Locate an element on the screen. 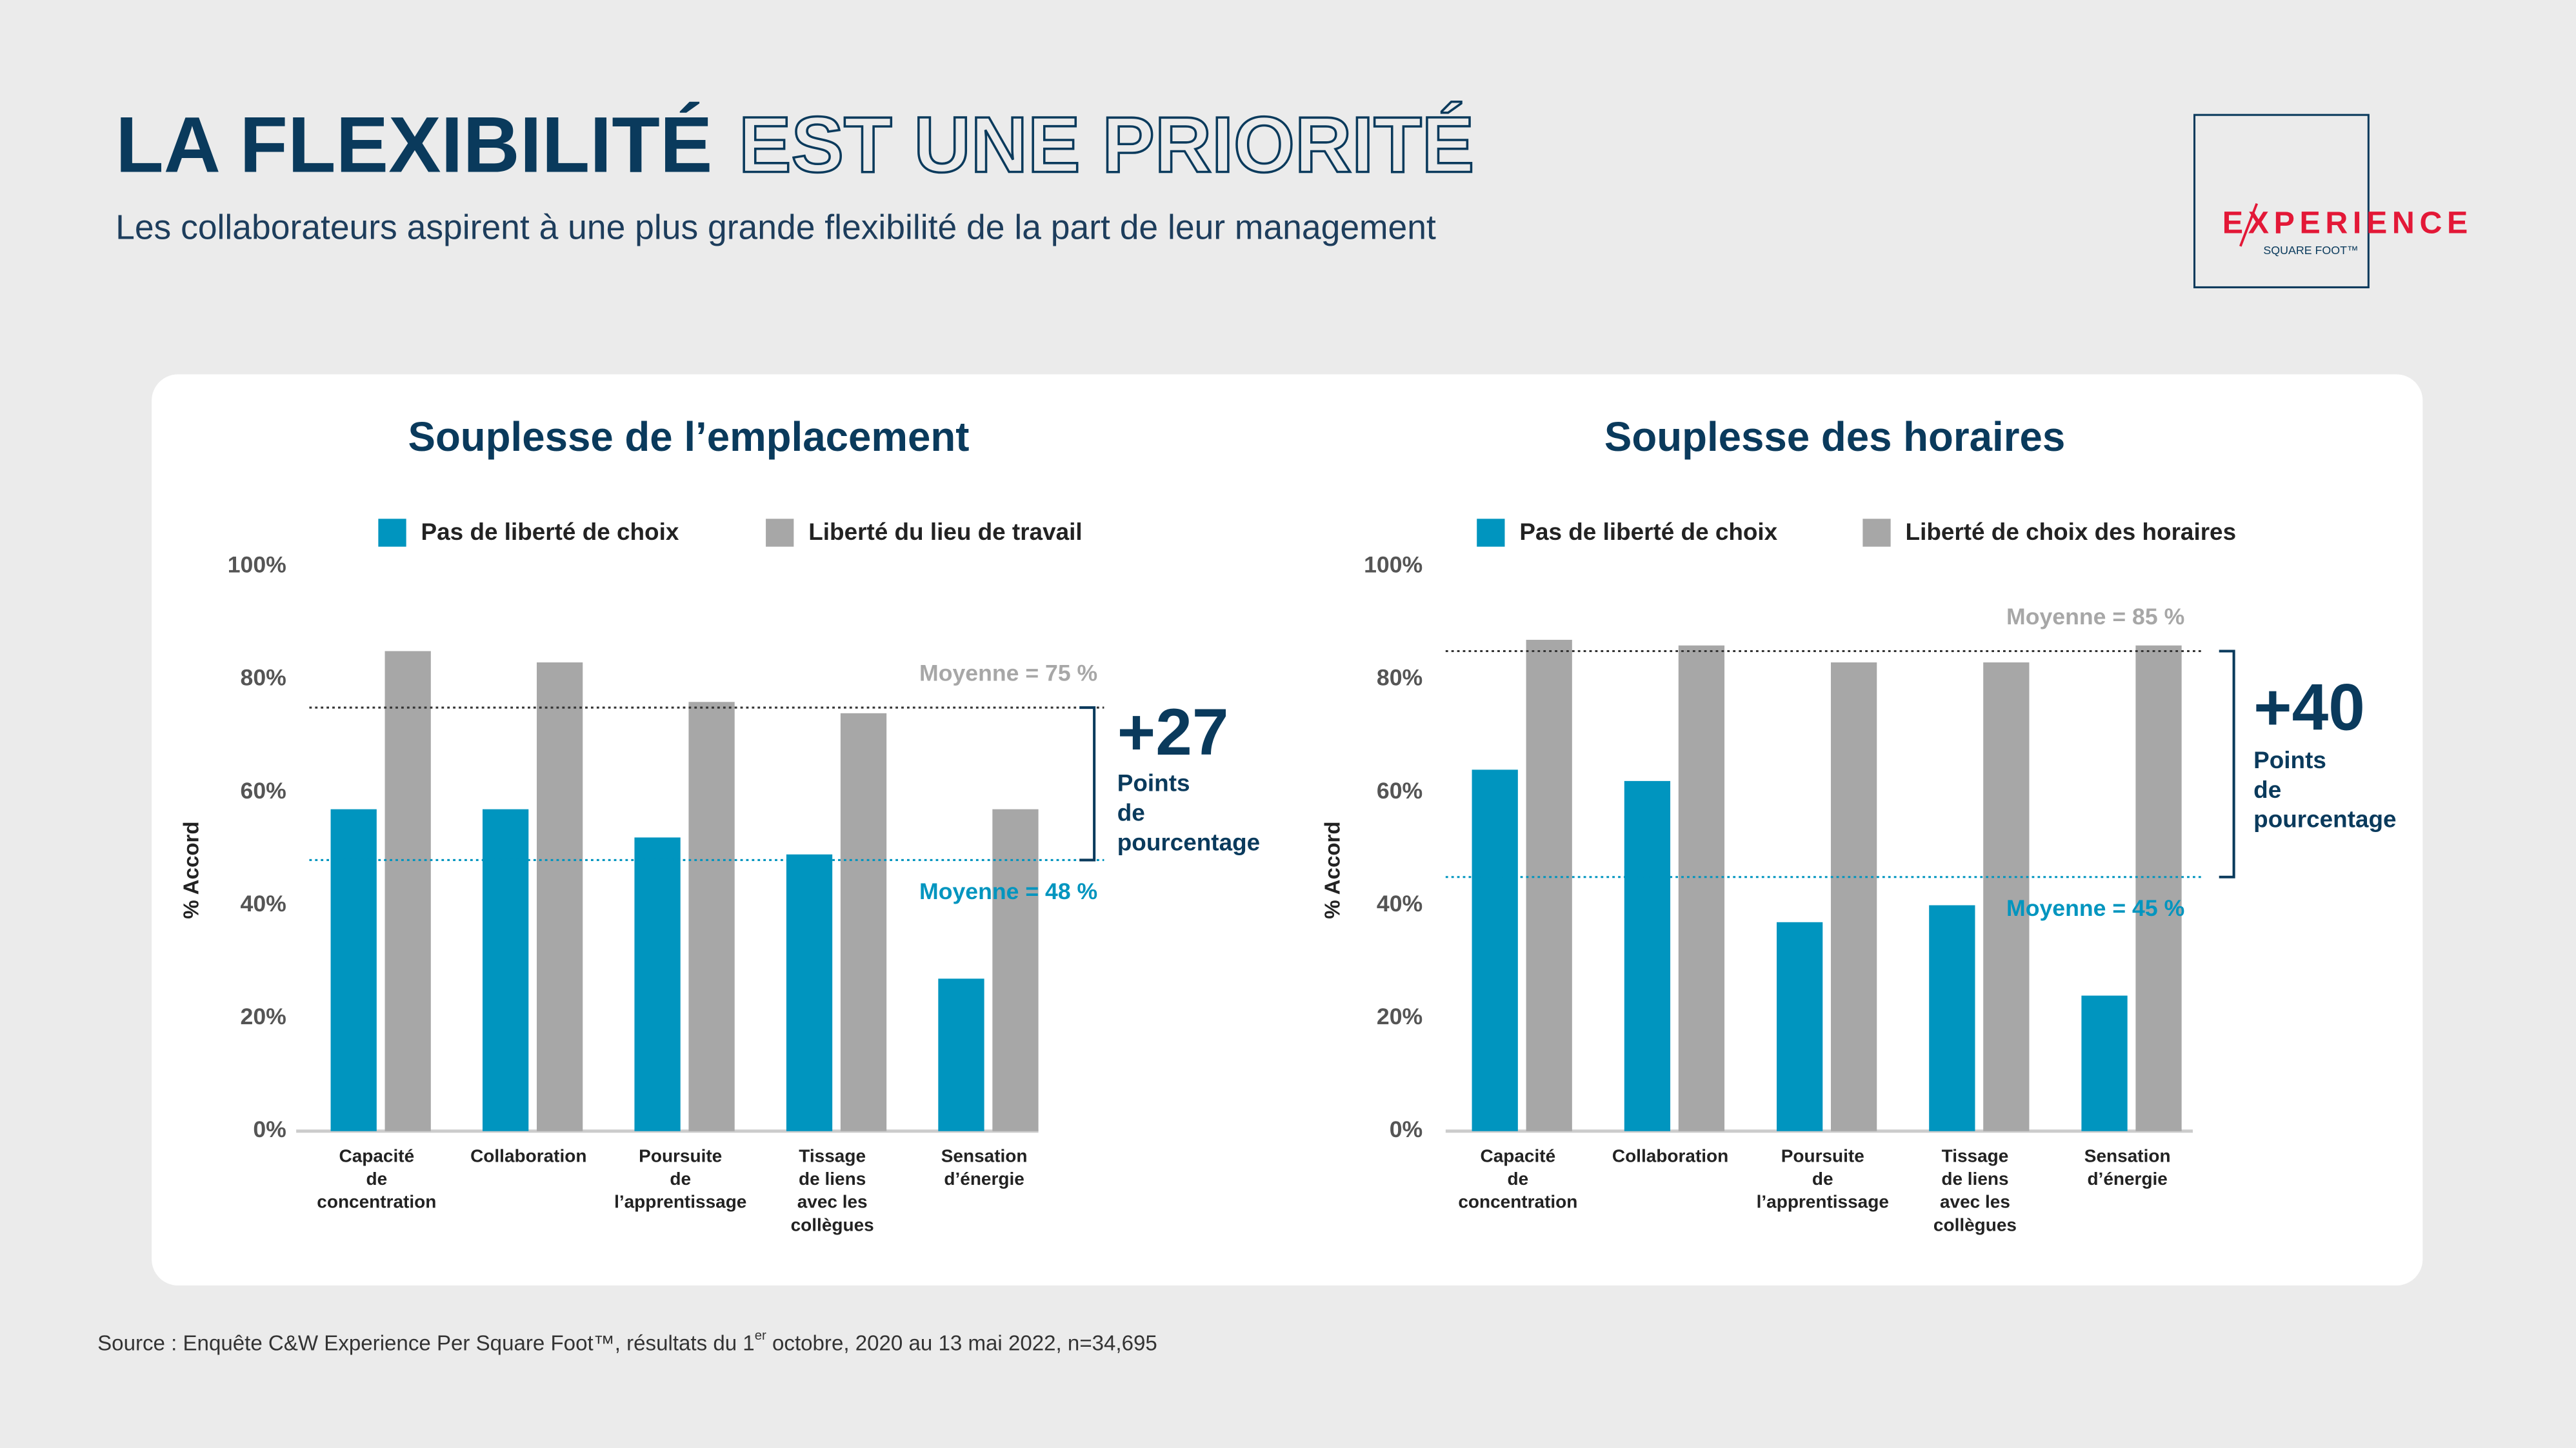 This screenshot has width=2576, height=1448. annotation-value: +27 is located at coordinates (1173, 732).